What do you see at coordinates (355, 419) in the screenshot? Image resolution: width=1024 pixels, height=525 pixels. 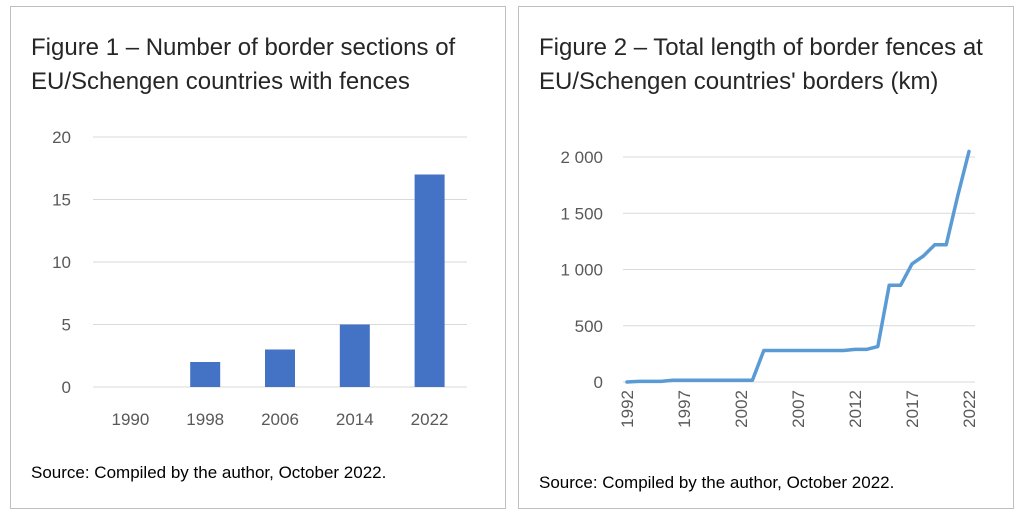 I see `x-tick-label: 2014` at bounding box center [355, 419].